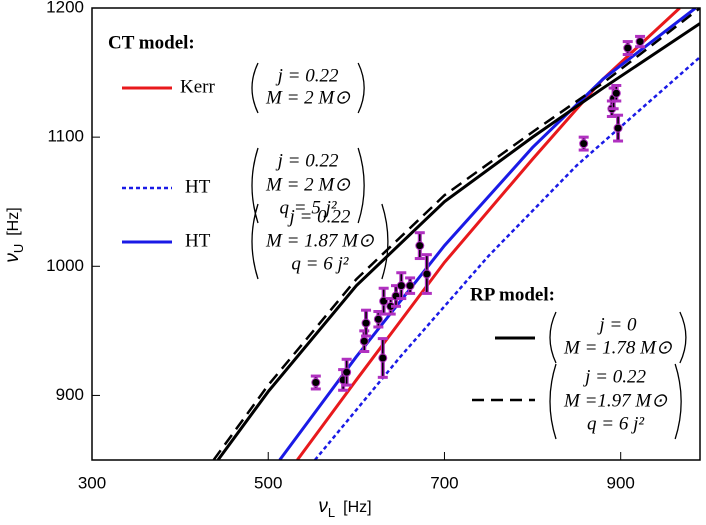  What do you see at coordinates (615, 400) in the screenshot?
I see `legend-param: M =1.97 M⊙` at bounding box center [615, 400].